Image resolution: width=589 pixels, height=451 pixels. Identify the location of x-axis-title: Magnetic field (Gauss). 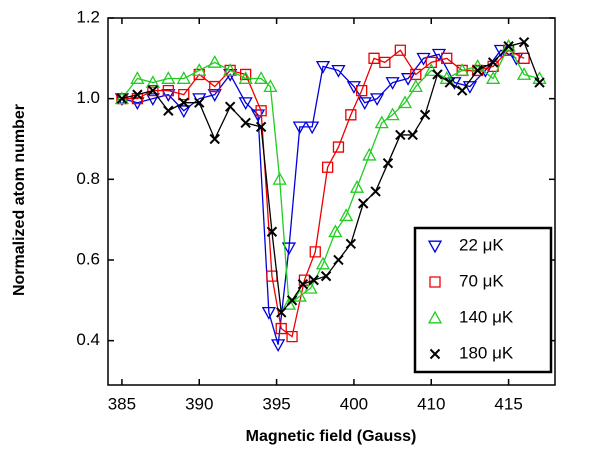
(331, 436).